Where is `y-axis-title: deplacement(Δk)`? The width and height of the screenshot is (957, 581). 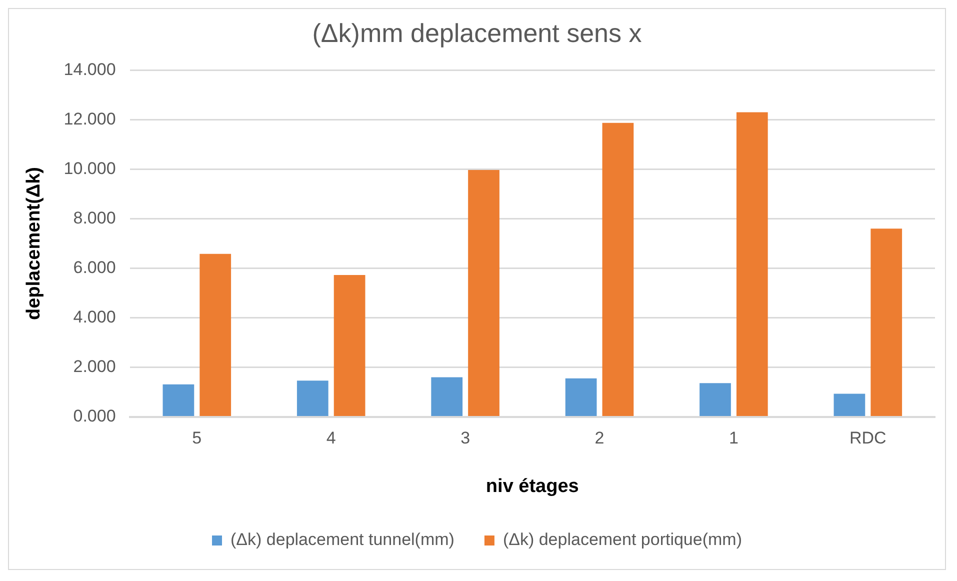 y-axis-title: deplacement(Δk) is located at coordinates (34, 243).